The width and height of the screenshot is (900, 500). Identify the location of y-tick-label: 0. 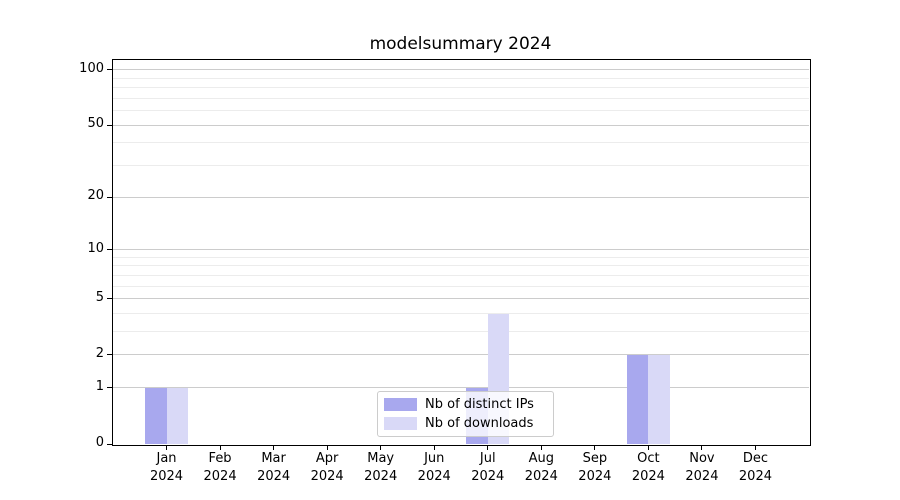
(99, 442).